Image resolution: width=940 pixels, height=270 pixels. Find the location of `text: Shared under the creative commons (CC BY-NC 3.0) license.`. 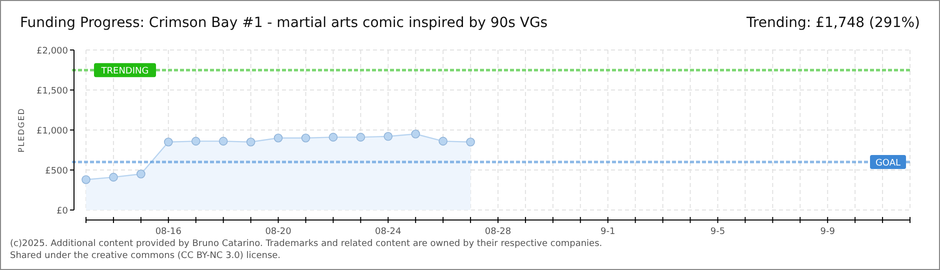

text: Shared under the creative commons (CC BY-NC 3.0) license. is located at coordinates (145, 256).